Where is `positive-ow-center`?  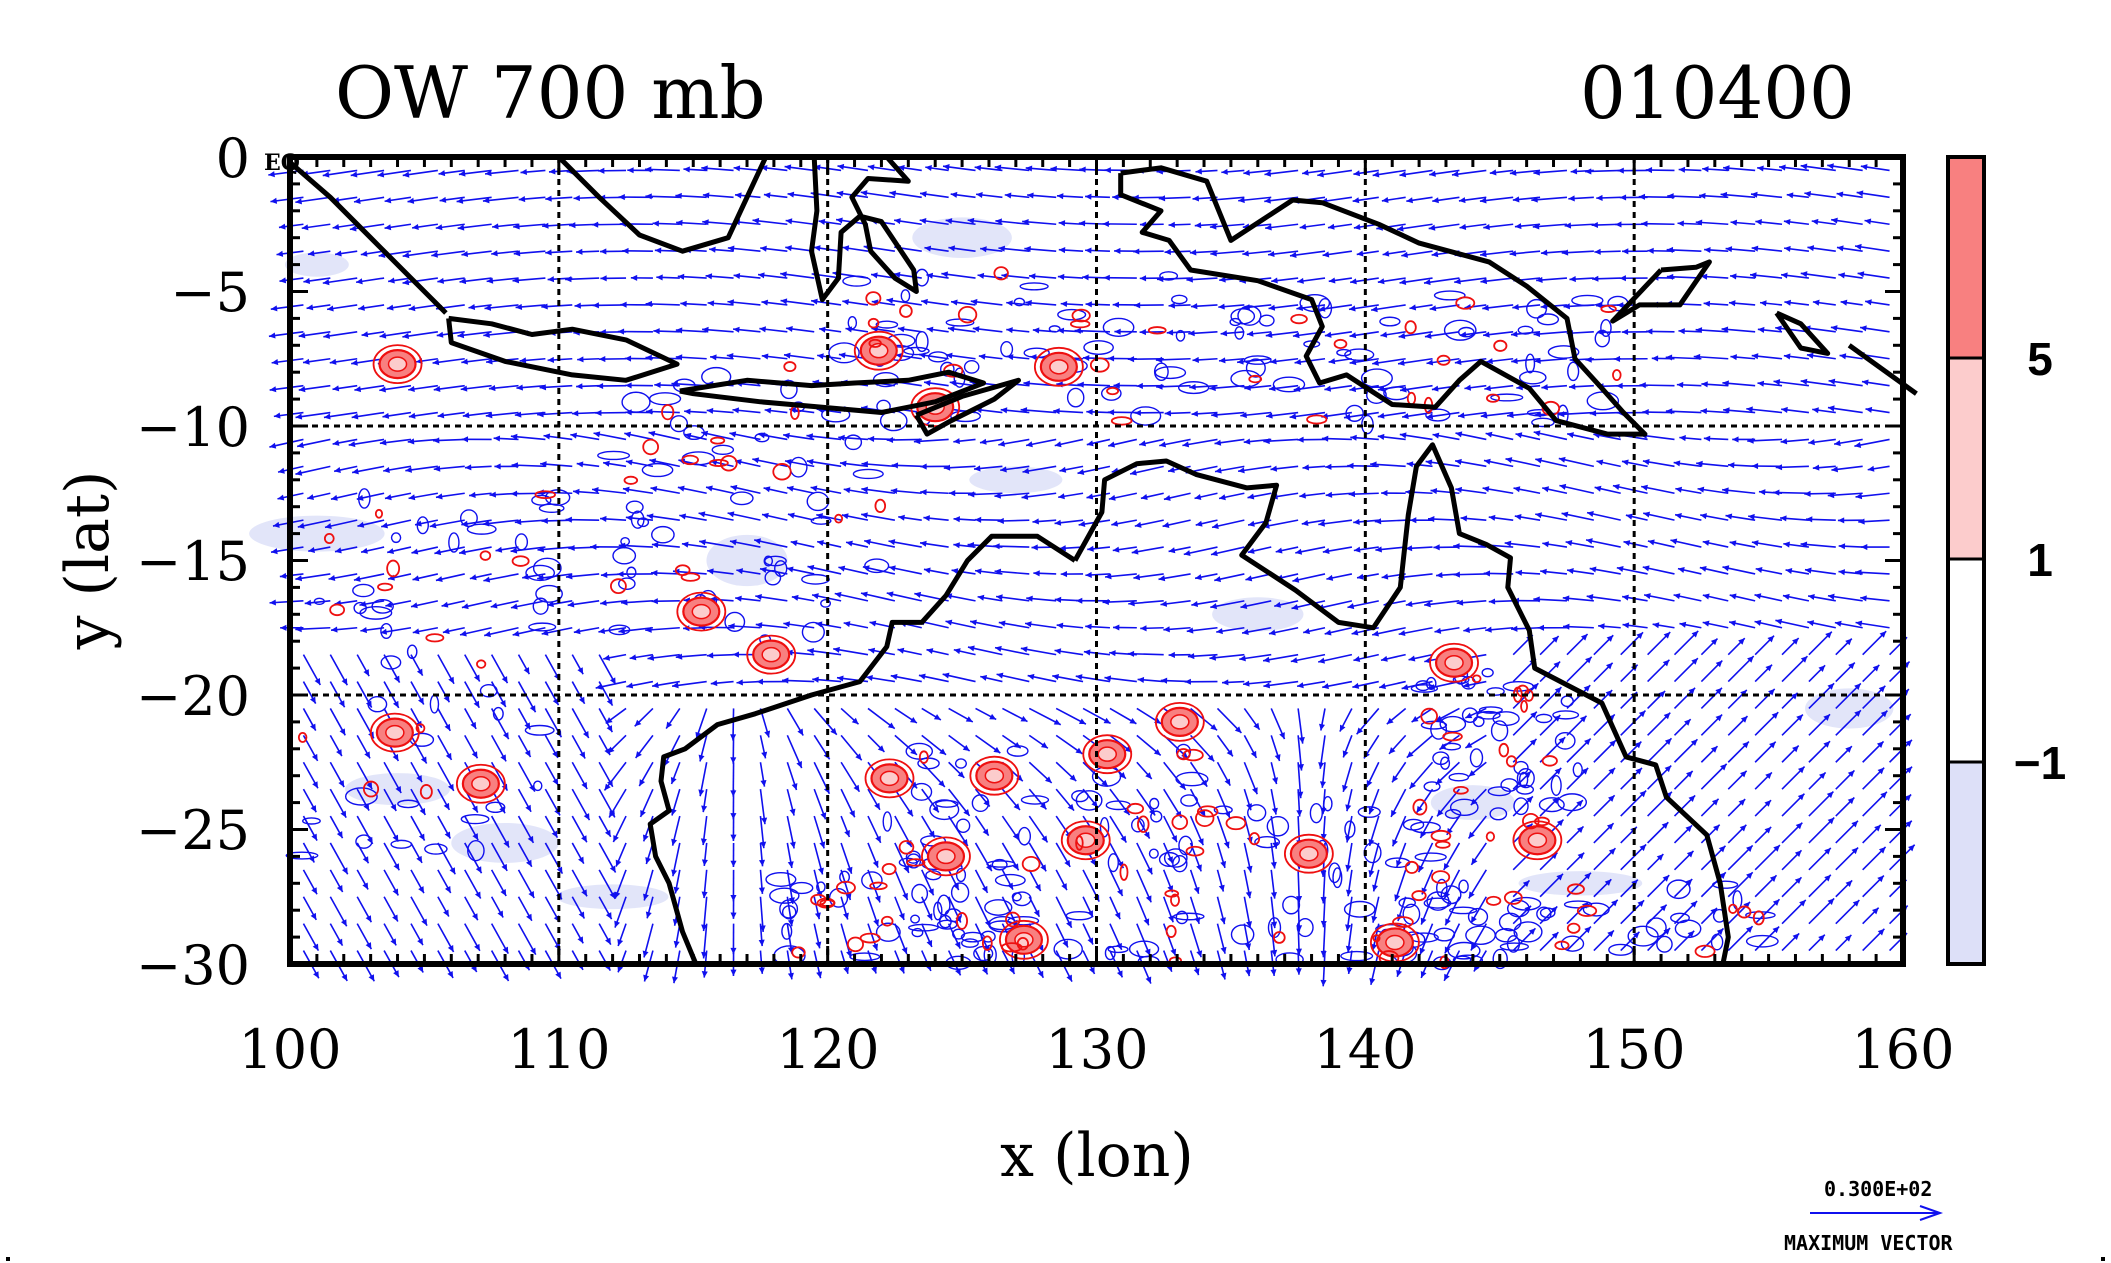
positive-ow-center is located at coordinates (1085, 840).